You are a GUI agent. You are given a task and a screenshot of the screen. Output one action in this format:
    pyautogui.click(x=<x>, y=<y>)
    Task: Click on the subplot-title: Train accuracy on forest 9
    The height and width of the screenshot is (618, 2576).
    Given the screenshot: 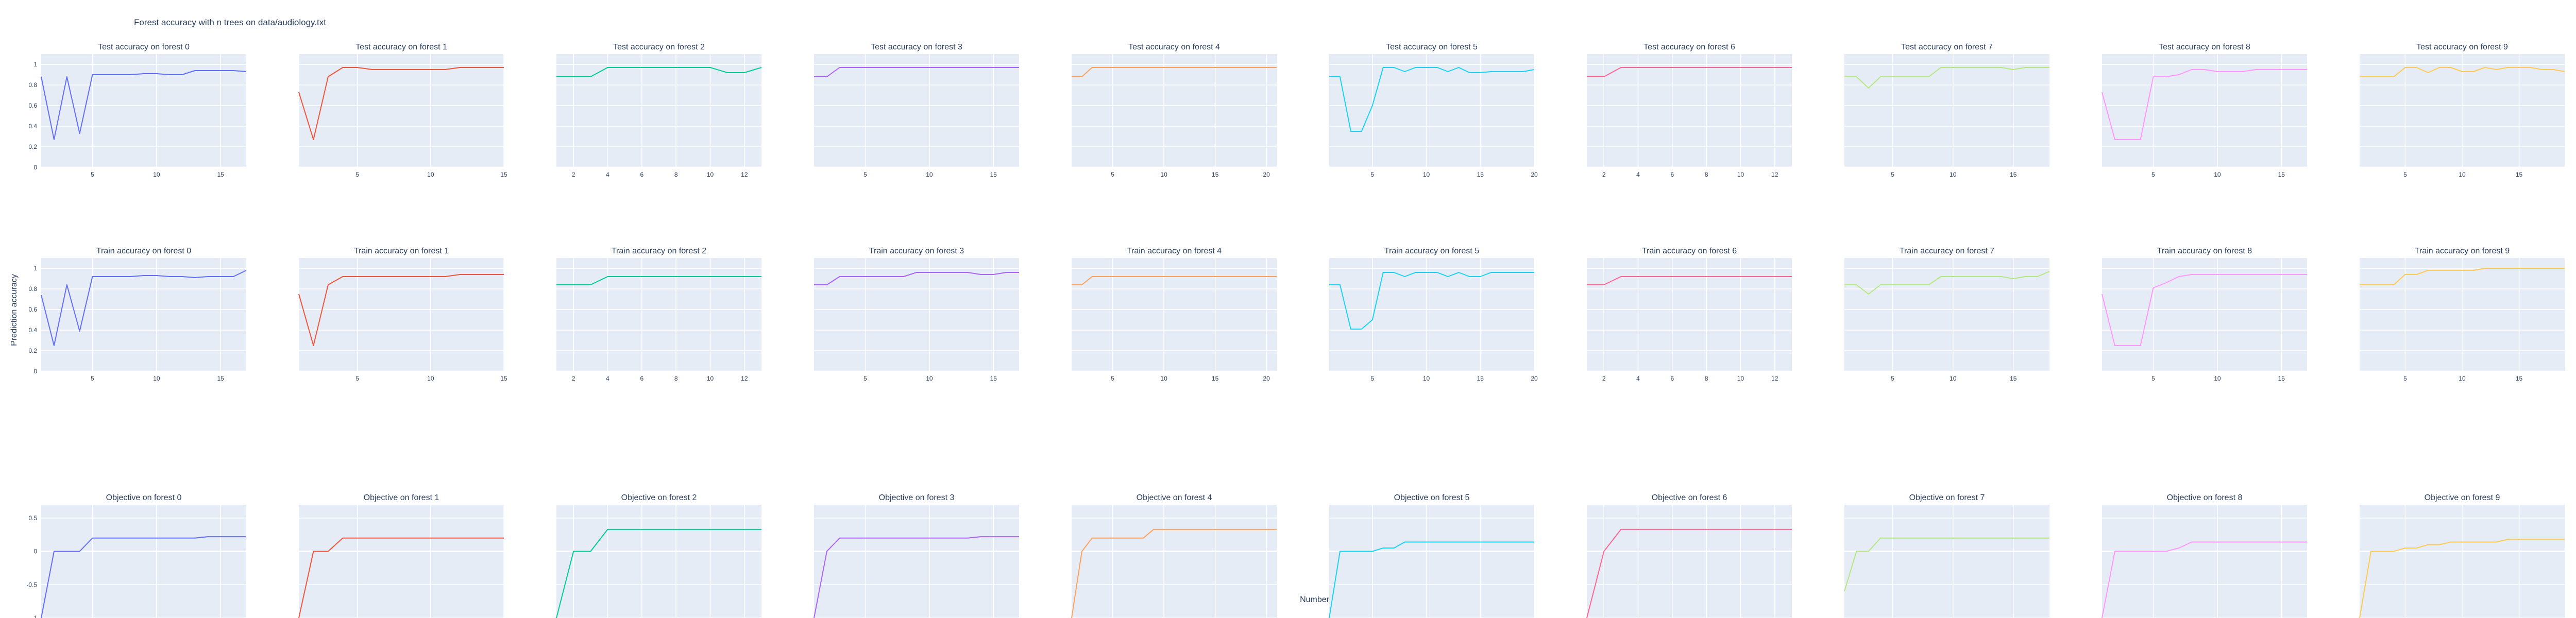 What is the action you would take?
    pyautogui.click(x=2462, y=251)
    